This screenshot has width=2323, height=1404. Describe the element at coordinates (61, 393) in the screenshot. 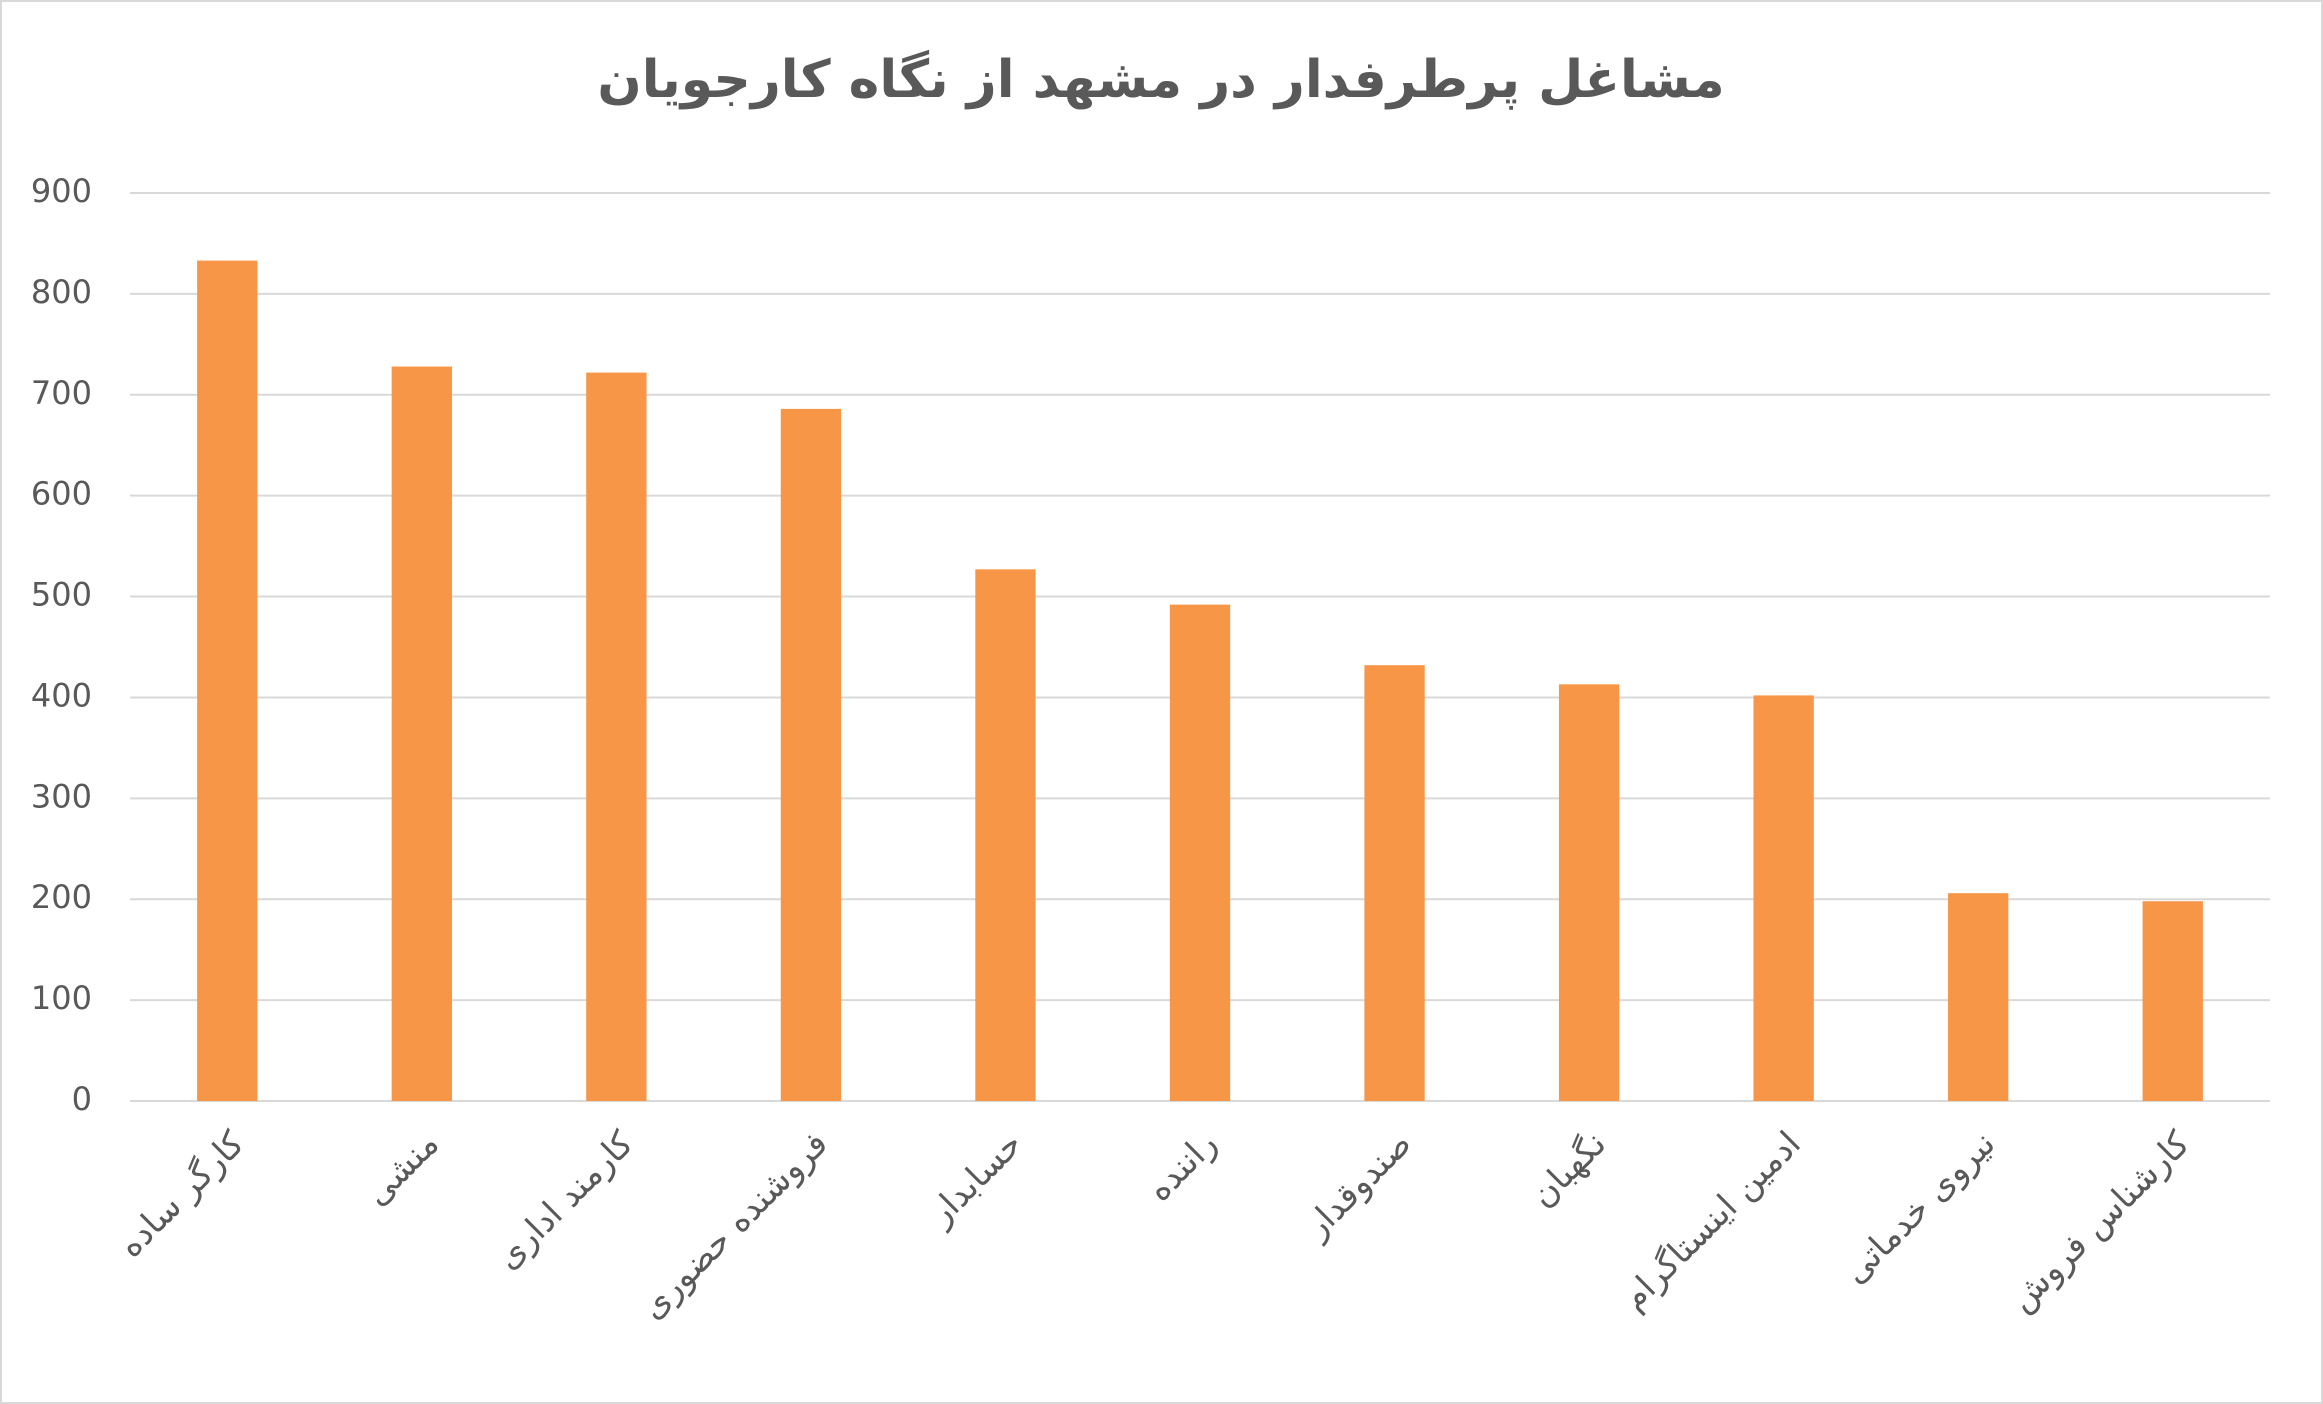

I see `y-tick-label: 700` at that location.